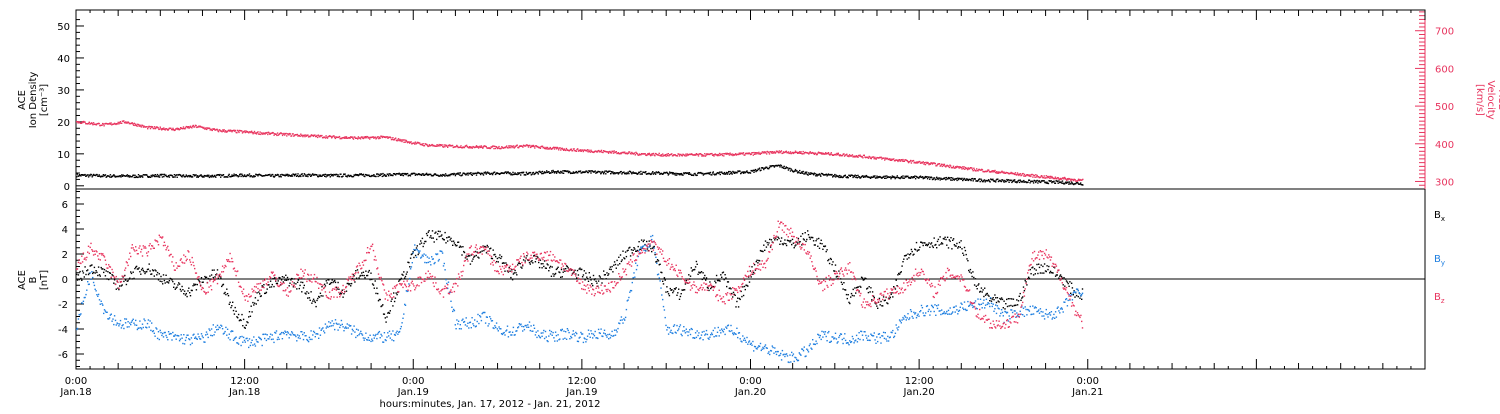 This screenshot has height=414, width=1500. Describe the element at coordinates (244, 381) in the screenshot. I see `x-tick-time-label: 12:00` at that location.